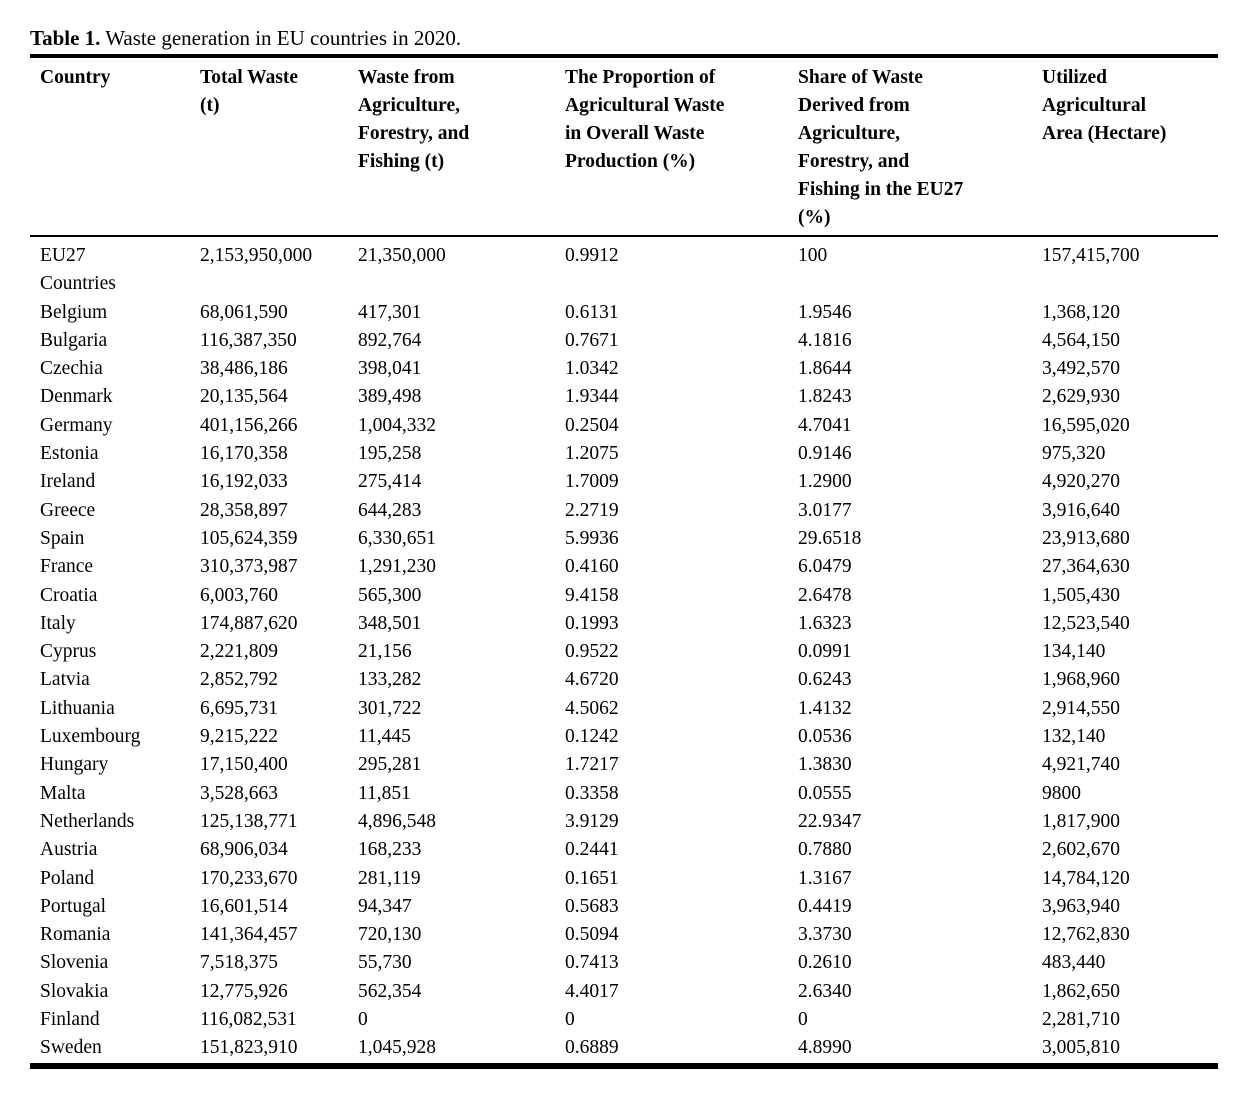 The width and height of the screenshot is (1248, 1097). Describe the element at coordinates (825, 369) in the screenshot. I see `value-cell: 1.8644` at that location.